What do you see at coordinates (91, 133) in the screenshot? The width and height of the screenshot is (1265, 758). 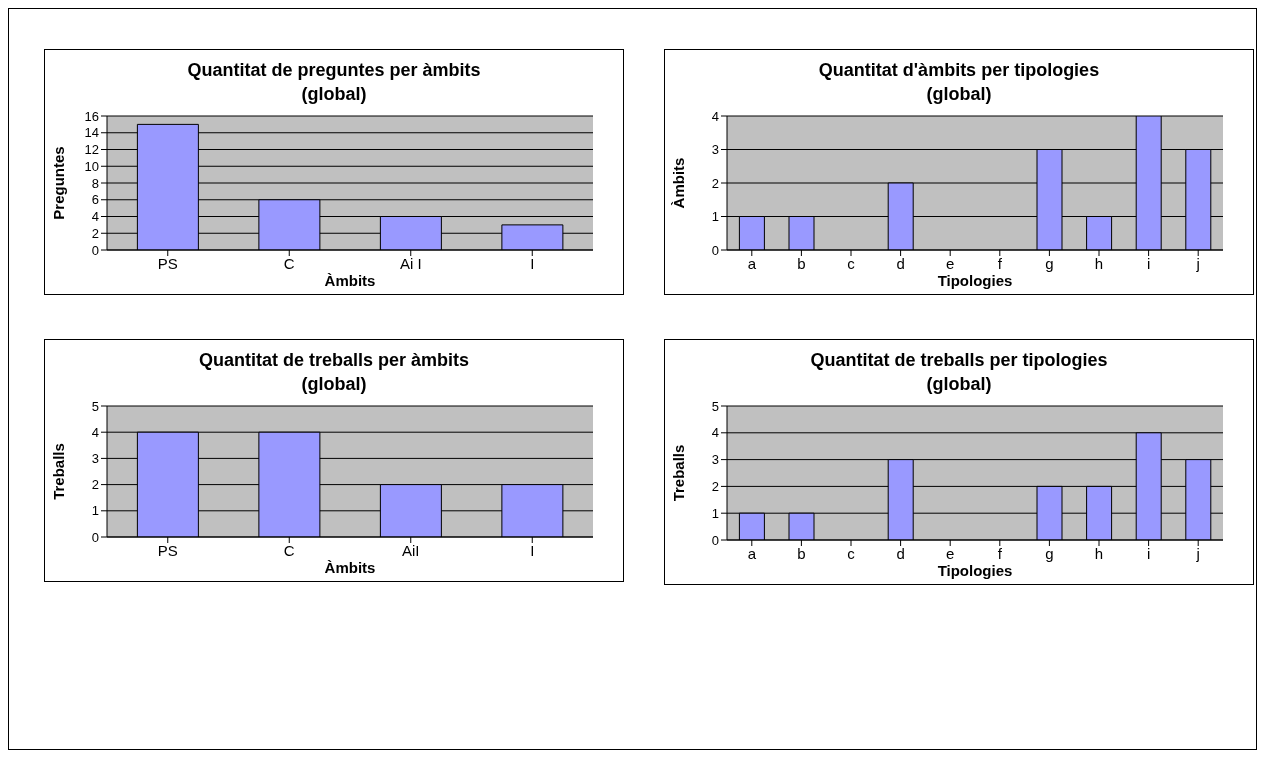 I see `y-tick-label: 14` at bounding box center [91, 133].